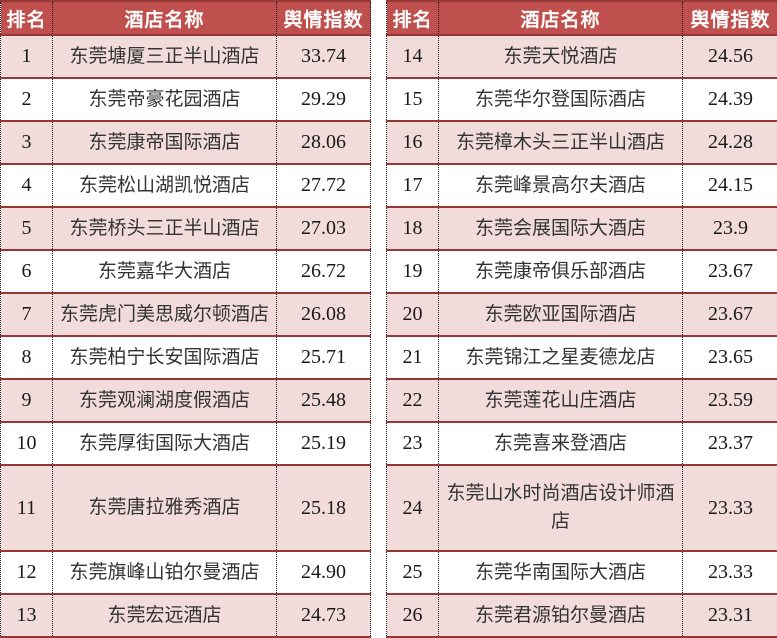  I want to click on sentiment-index-cell: 28.06, so click(323, 142).